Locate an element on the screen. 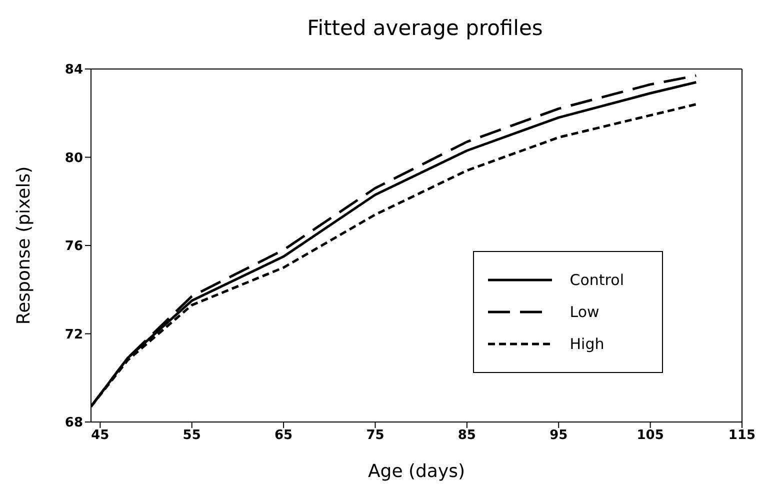  legend-label: Control is located at coordinates (597, 280).